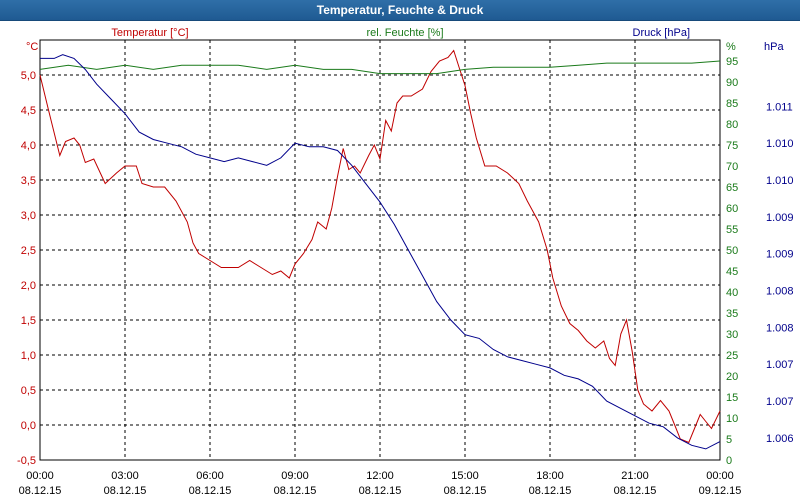 This screenshot has height=500, width=800. Describe the element at coordinates (28, 321) in the screenshot. I see `temperature-tick-label: 1,5` at that location.